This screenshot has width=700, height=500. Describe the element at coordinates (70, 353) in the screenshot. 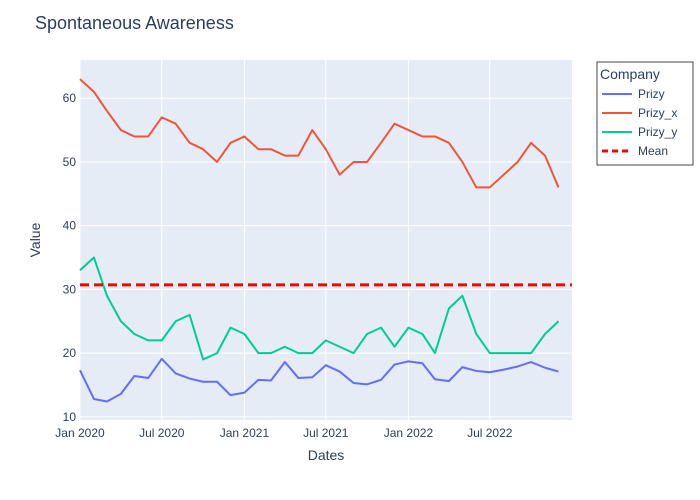

I see `y-tick-label: 20` at that location.